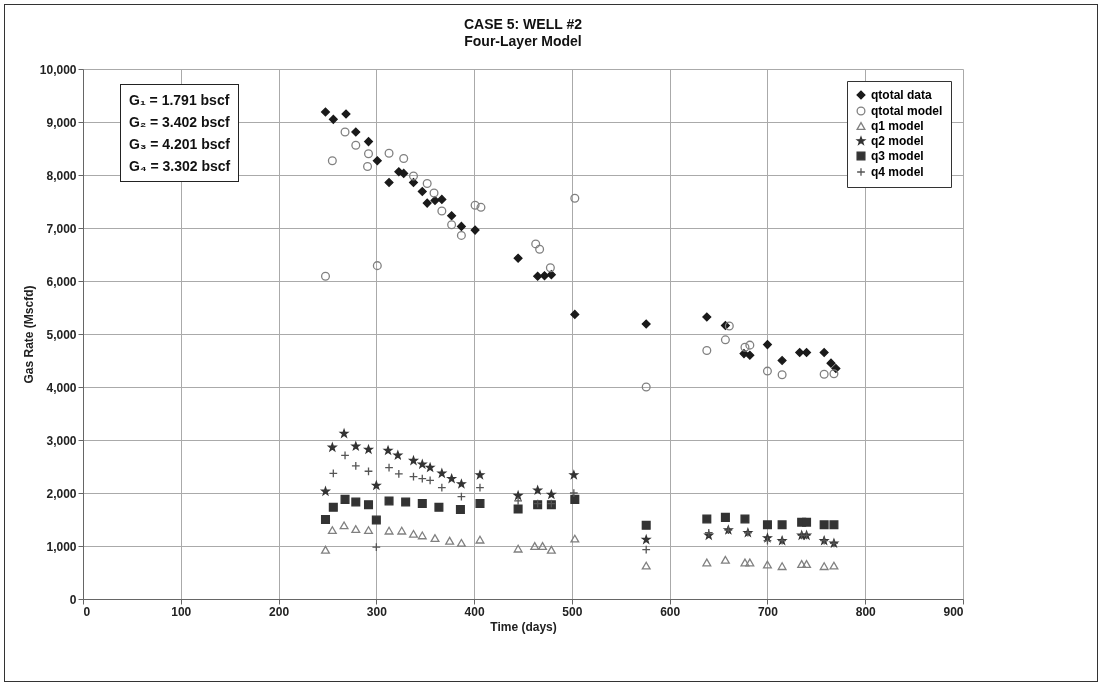  I want to click on x-tick-label: 200, so click(279, 611).